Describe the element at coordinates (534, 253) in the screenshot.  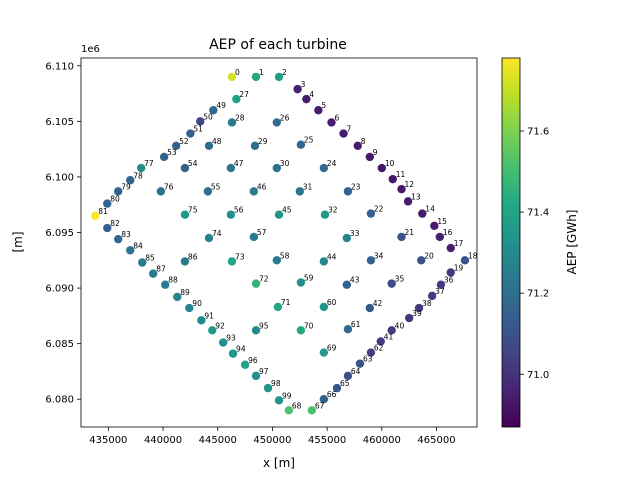
I see `colorbar-ticks: 71.0 71.2 71.4 71.6` at that location.